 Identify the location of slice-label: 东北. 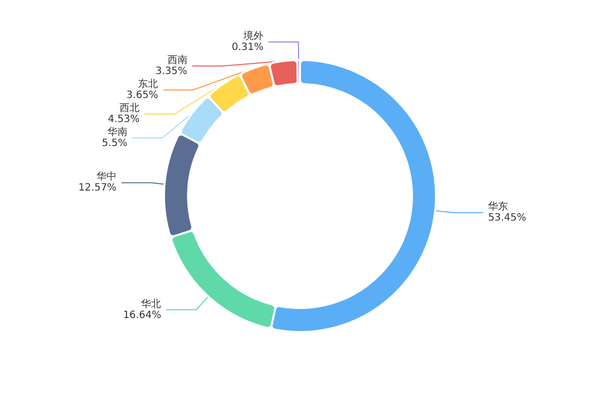
(148, 84).